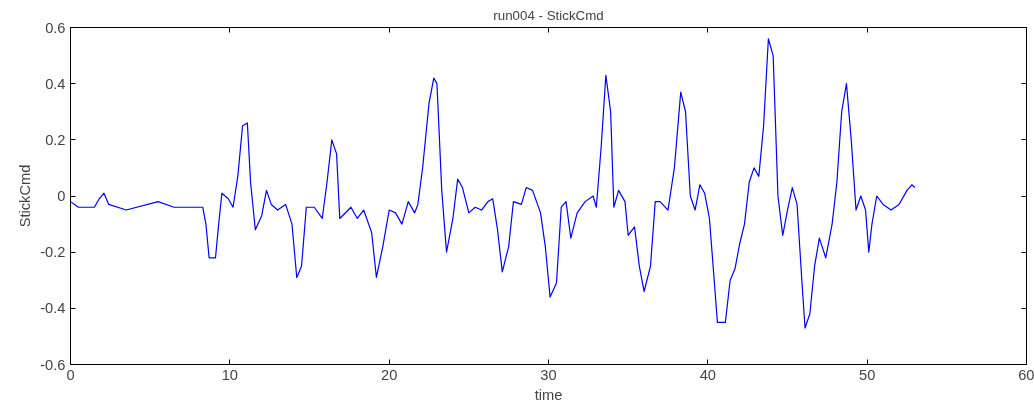  What do you see at coordinates (25, 196) in the screenshot?
I see `y-axis-title: StickCmd` at bounding box center [25, 196].